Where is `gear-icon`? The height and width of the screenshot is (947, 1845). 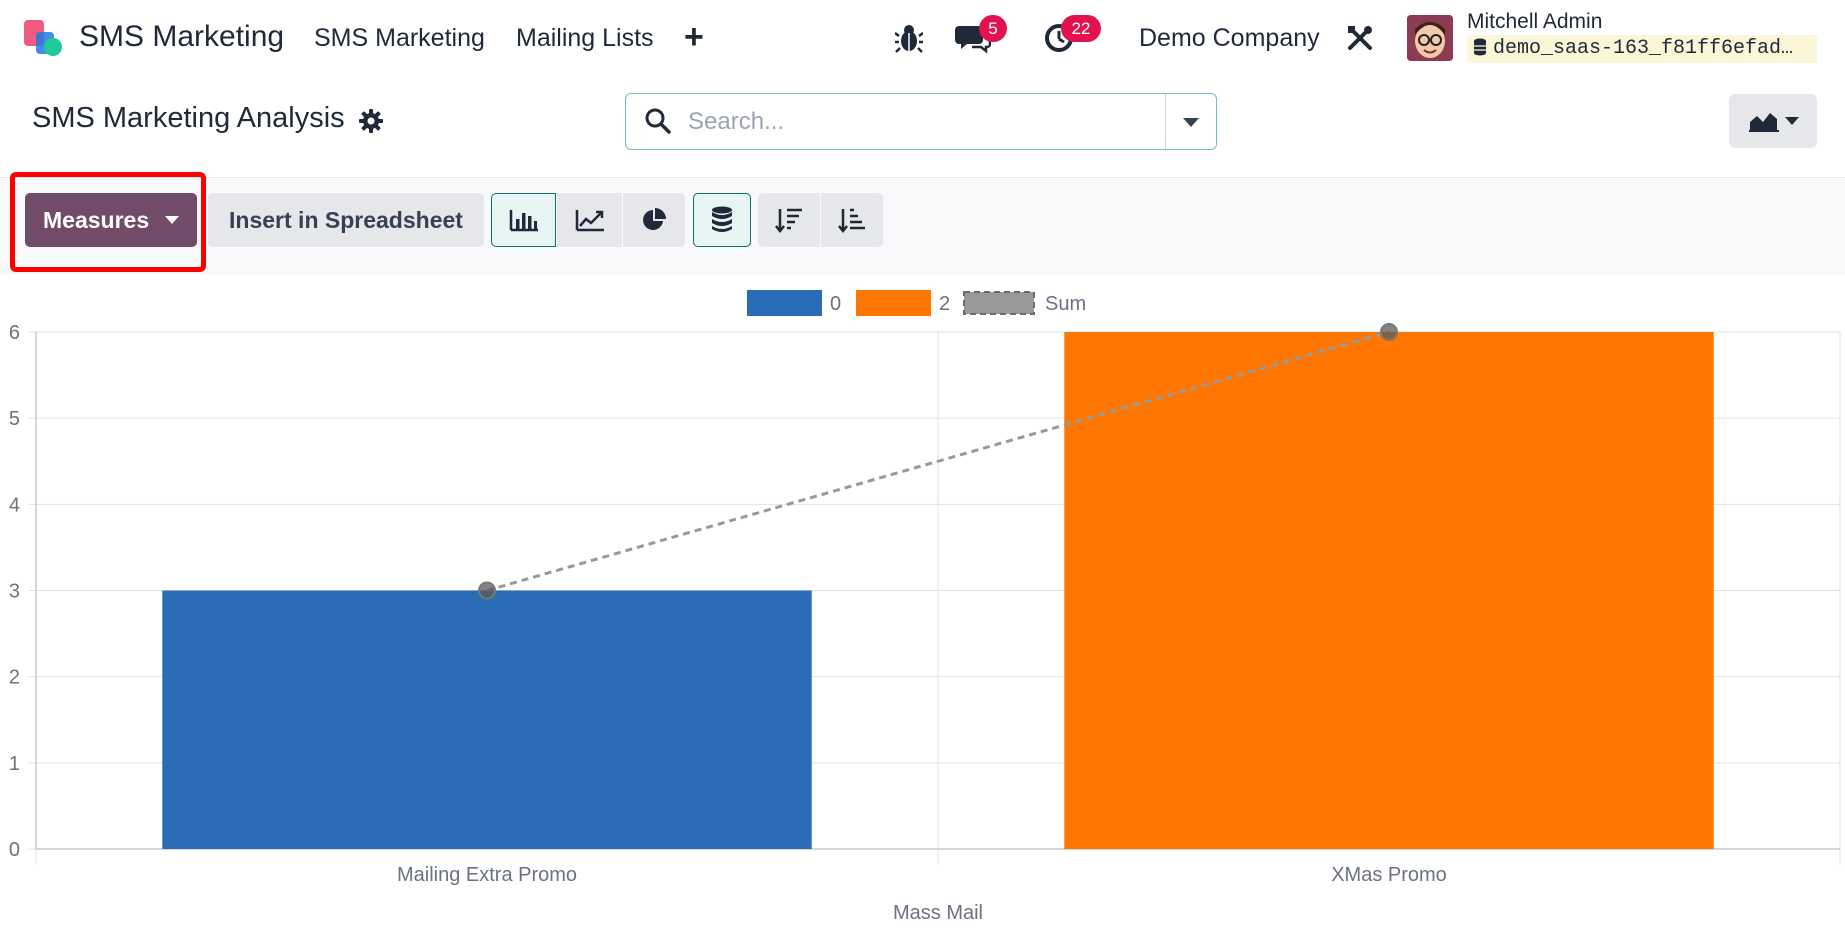
gear-icon is located at coordinates (371, 121).